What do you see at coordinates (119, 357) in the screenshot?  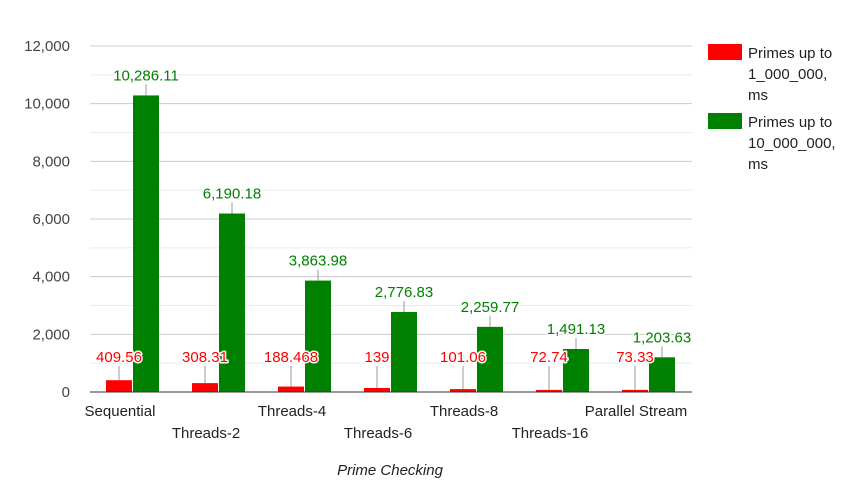 I see `data-label: 409.56` at bounding box center [119, 357].